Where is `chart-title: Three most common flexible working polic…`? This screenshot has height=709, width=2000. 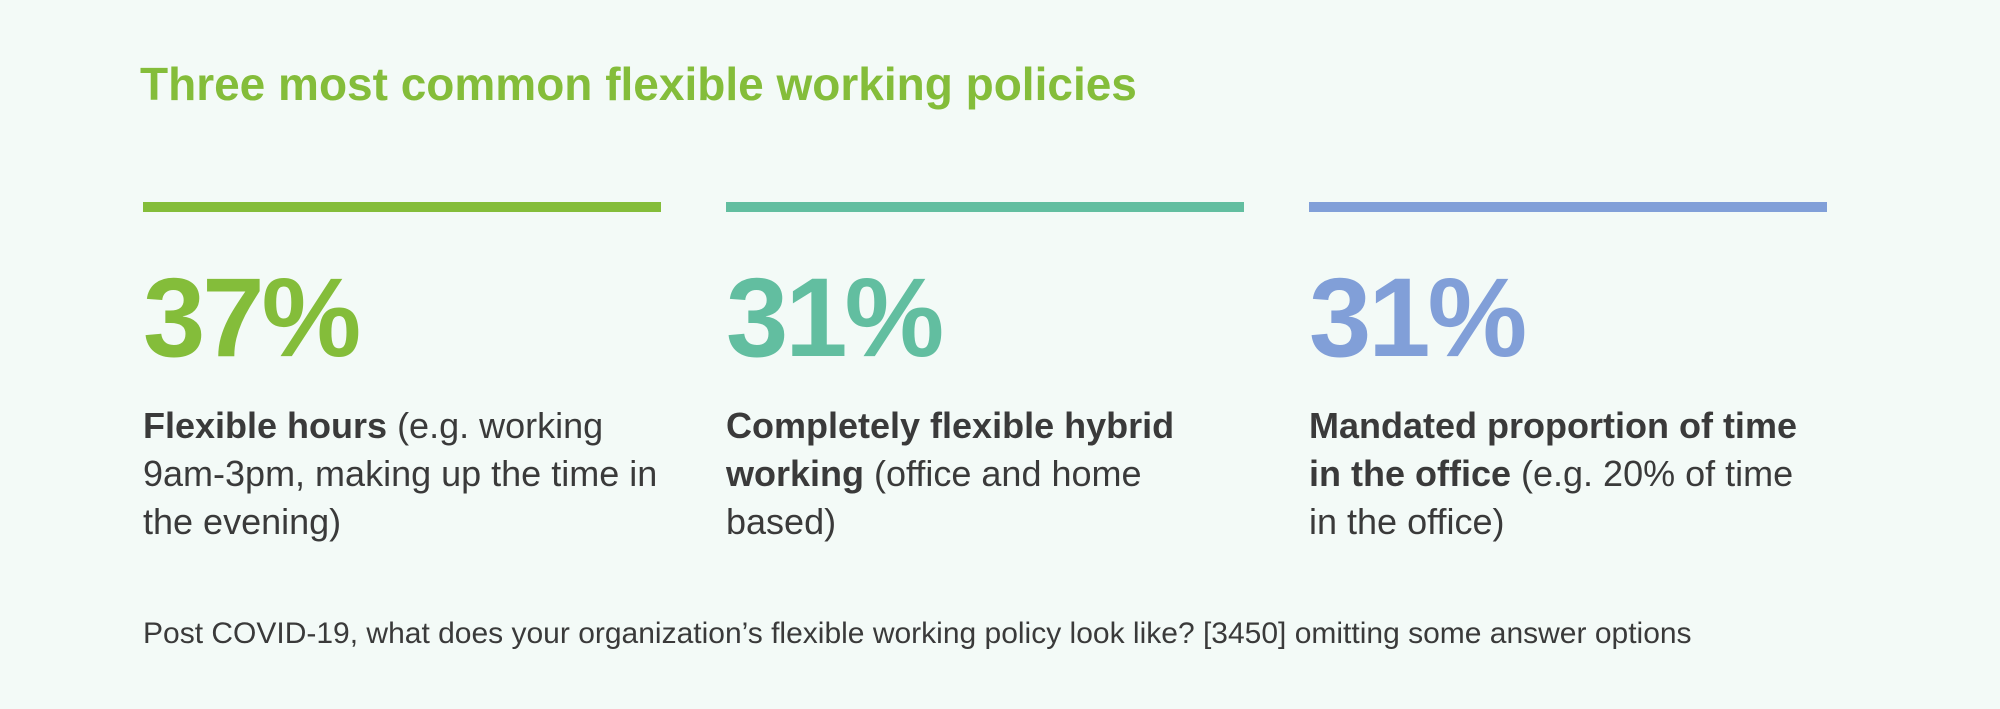 chart-title: Three most common flexible working polic… is located at coordinates (638, 84).